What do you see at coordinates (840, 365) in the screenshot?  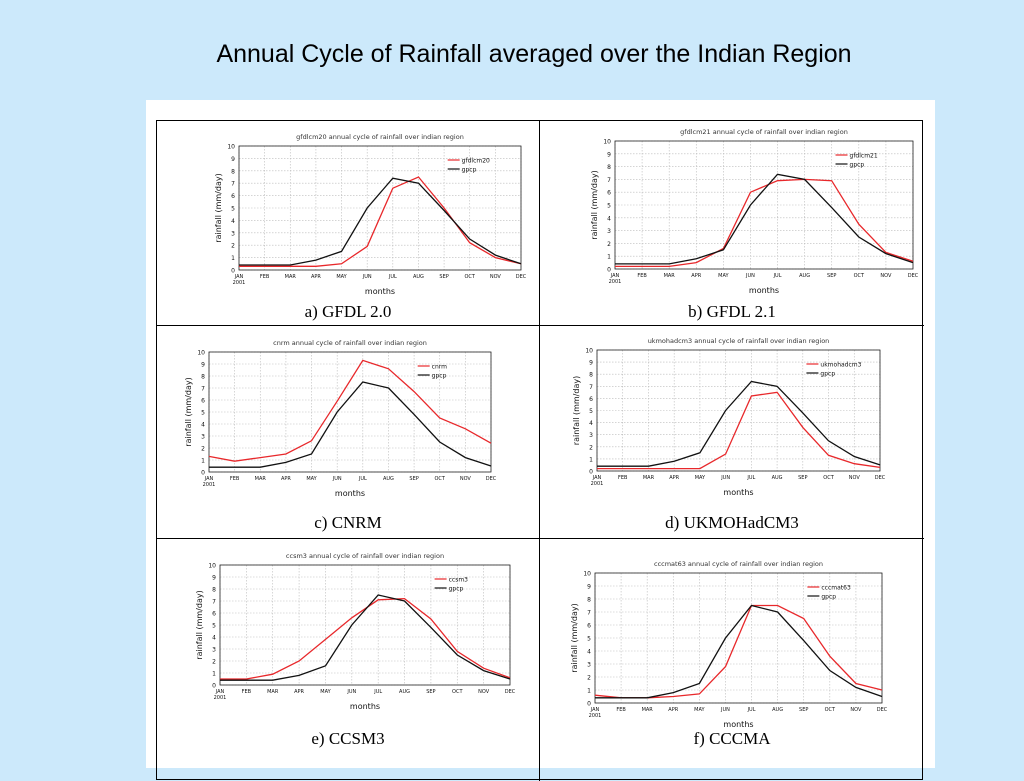 I see `legend-label: ukmohadcm3` at bounding box center [840, 365].